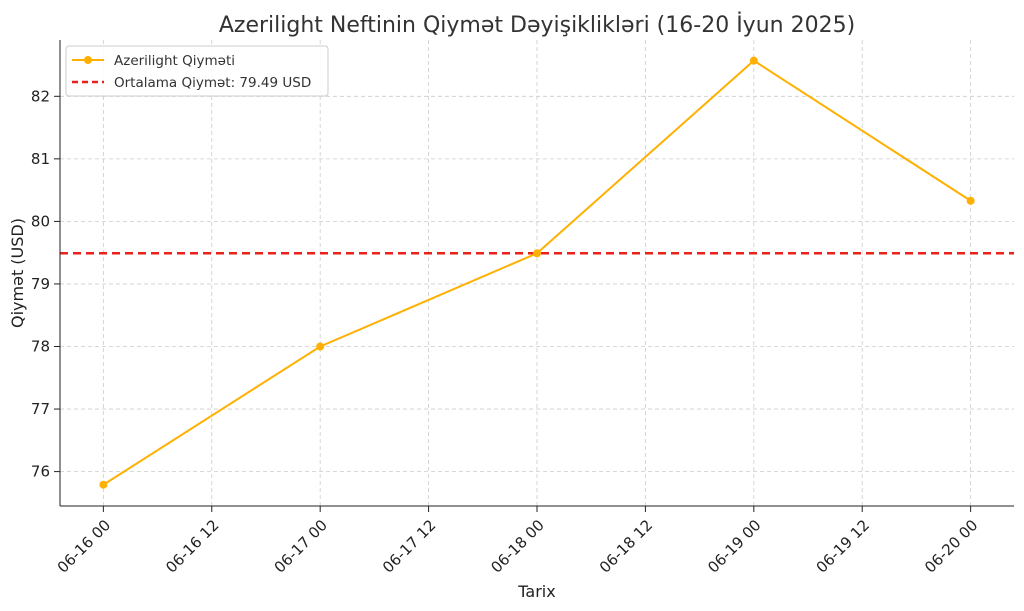 The height and width of the screenshot is (611, 1024). I want to click on y-tick-label: 79, so click(40, 284).